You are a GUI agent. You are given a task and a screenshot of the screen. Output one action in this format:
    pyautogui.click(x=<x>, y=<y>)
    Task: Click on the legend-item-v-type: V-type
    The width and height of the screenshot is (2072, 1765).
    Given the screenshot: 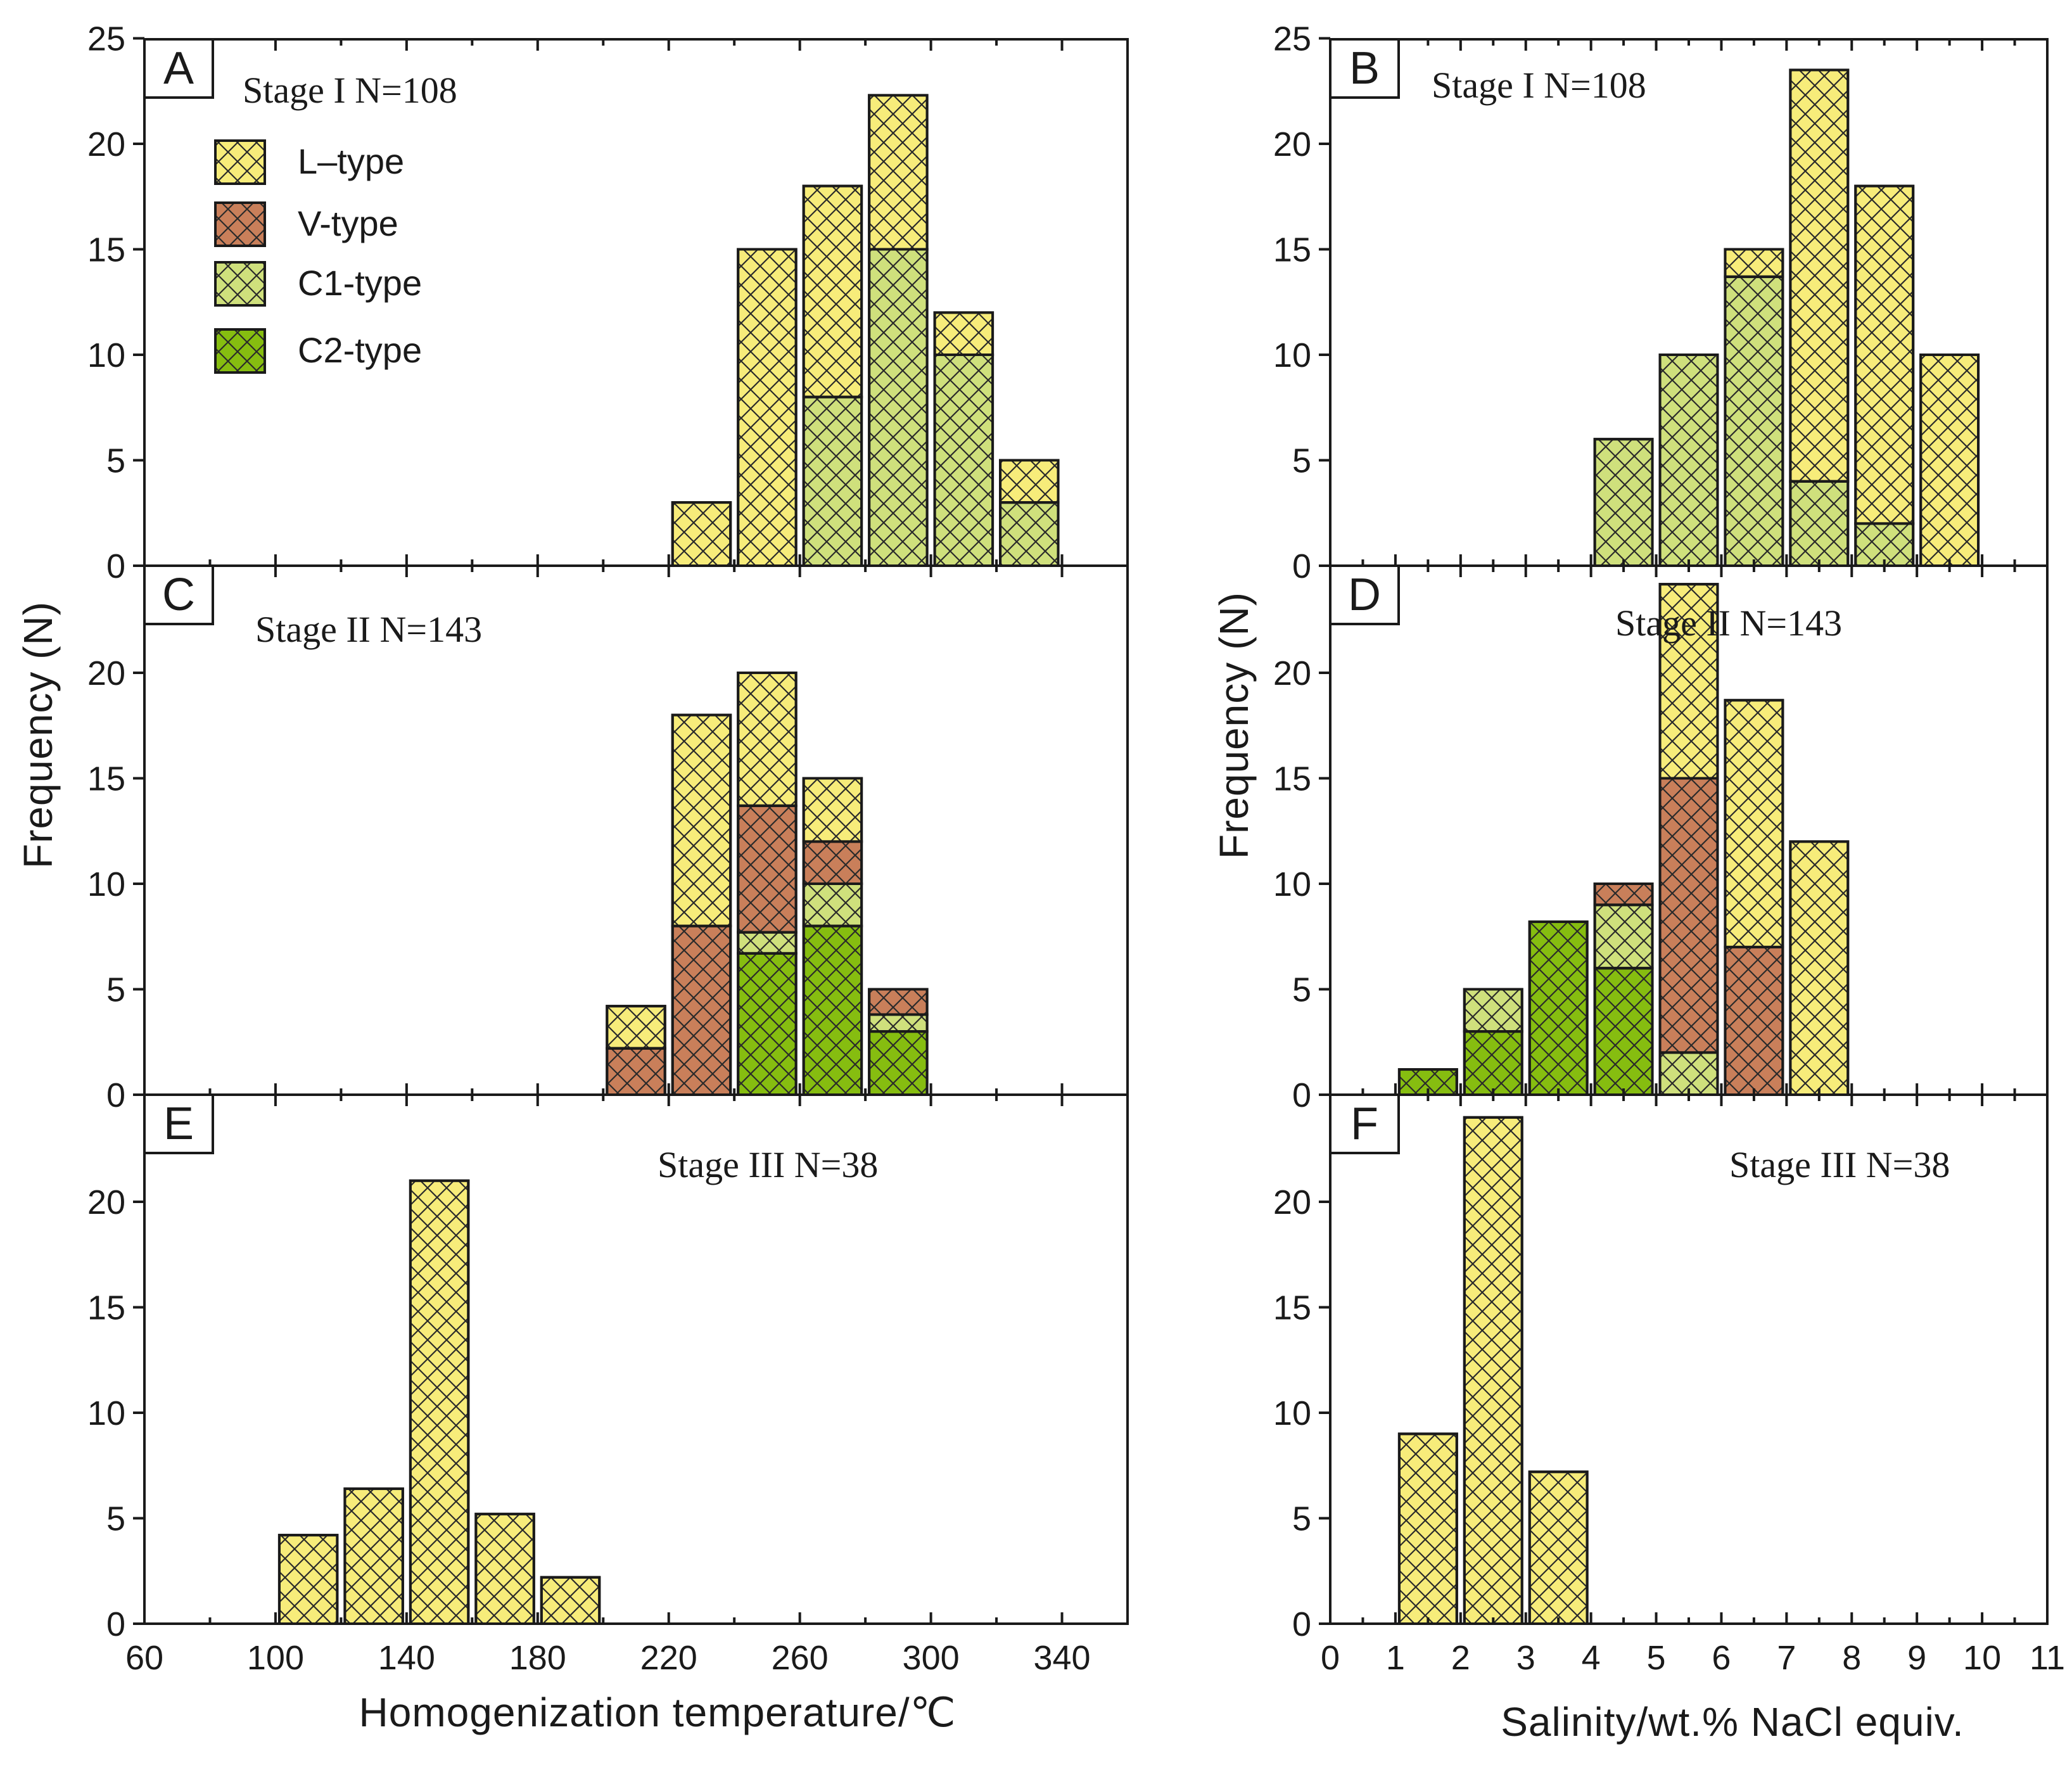 What is the action you would take?
    pyautogui.click(x=306, y=224)
    